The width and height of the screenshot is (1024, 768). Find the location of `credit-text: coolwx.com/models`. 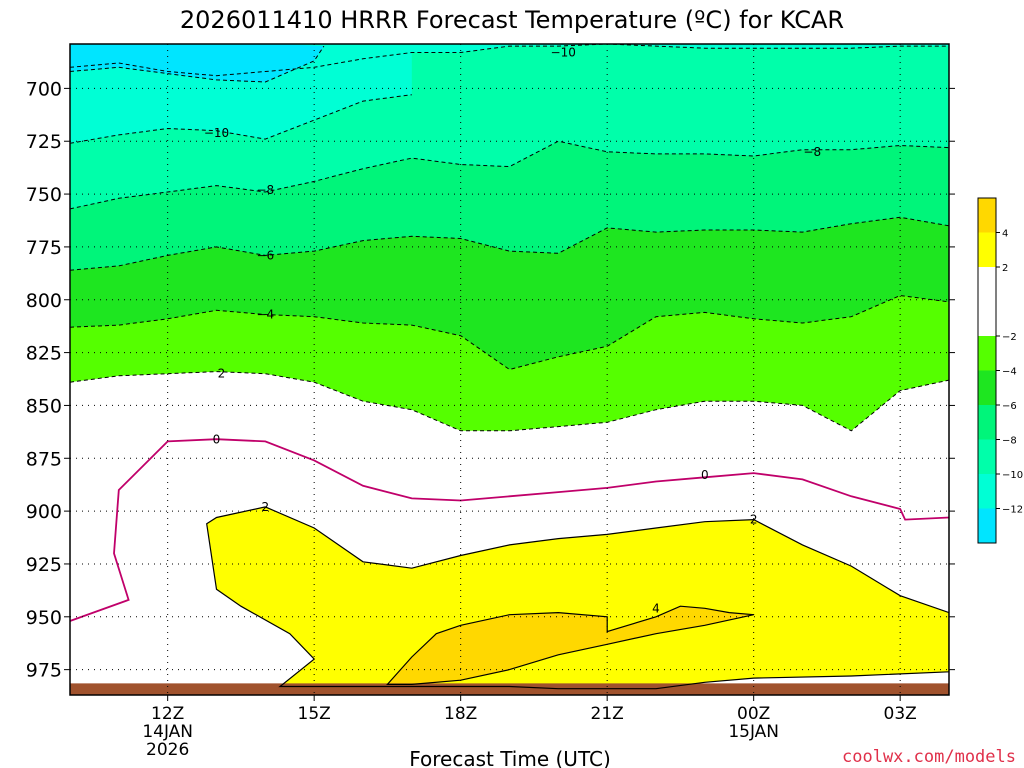

credit-text: coolwx.com/models is located at coordinates (929, 757).